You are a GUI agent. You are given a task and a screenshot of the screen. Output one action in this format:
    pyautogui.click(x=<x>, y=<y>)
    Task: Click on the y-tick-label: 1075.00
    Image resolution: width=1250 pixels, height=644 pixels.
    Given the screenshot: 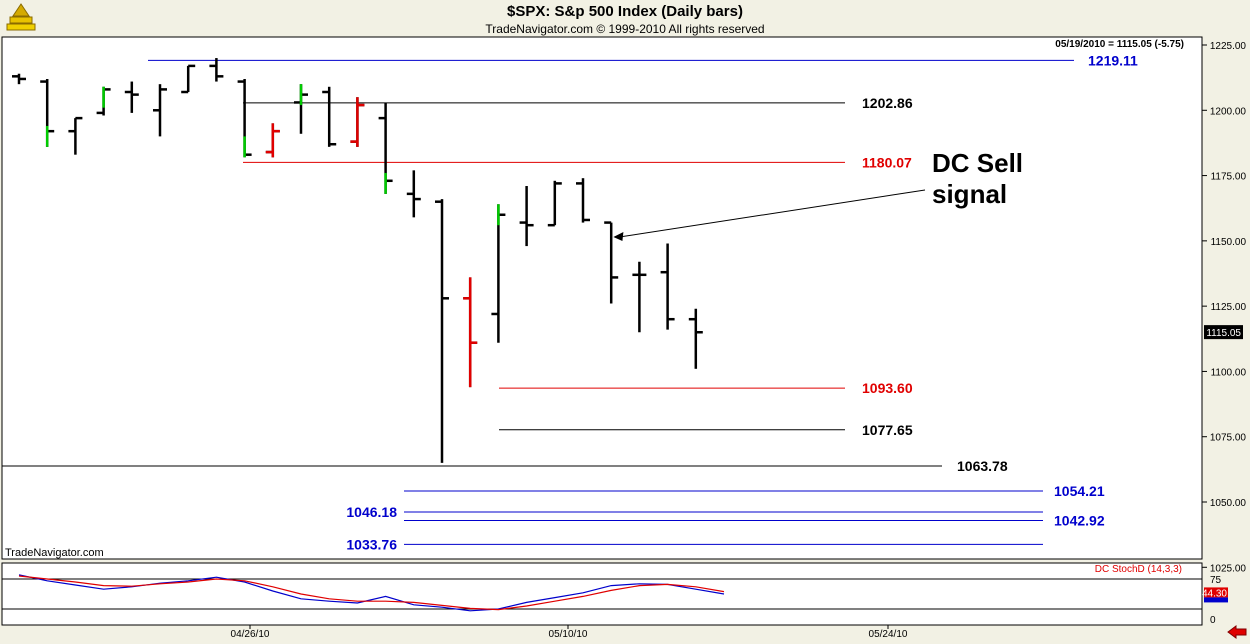 What is the action you would take?
    pyautogui.click(x=1228, y=438)
    